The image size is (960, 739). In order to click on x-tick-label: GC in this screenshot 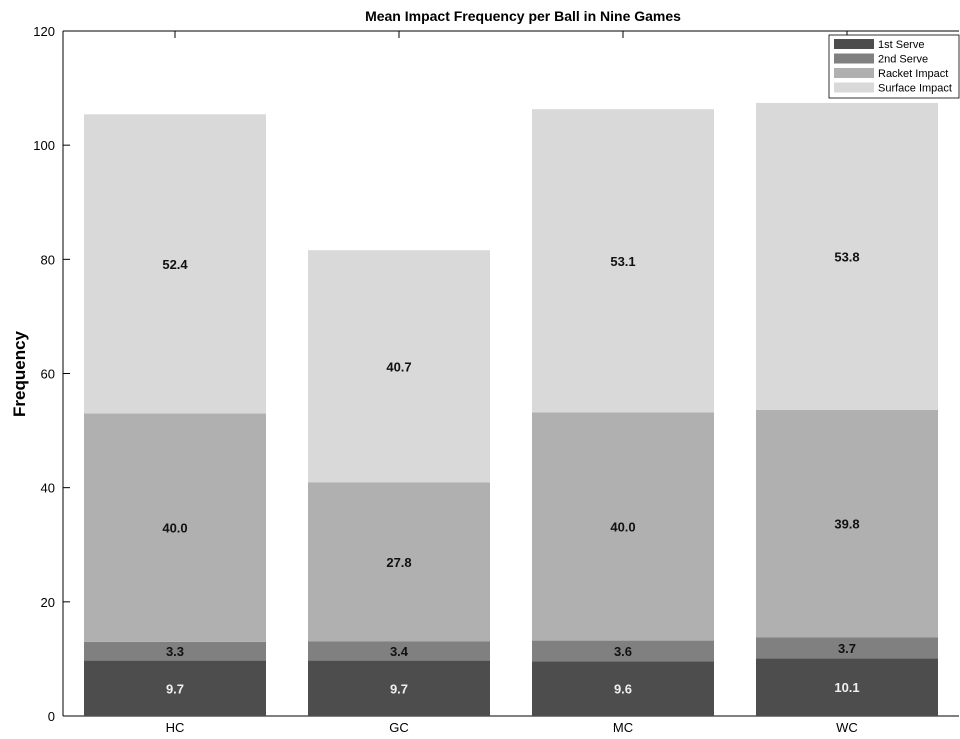, I will do `click(399, 727)`.